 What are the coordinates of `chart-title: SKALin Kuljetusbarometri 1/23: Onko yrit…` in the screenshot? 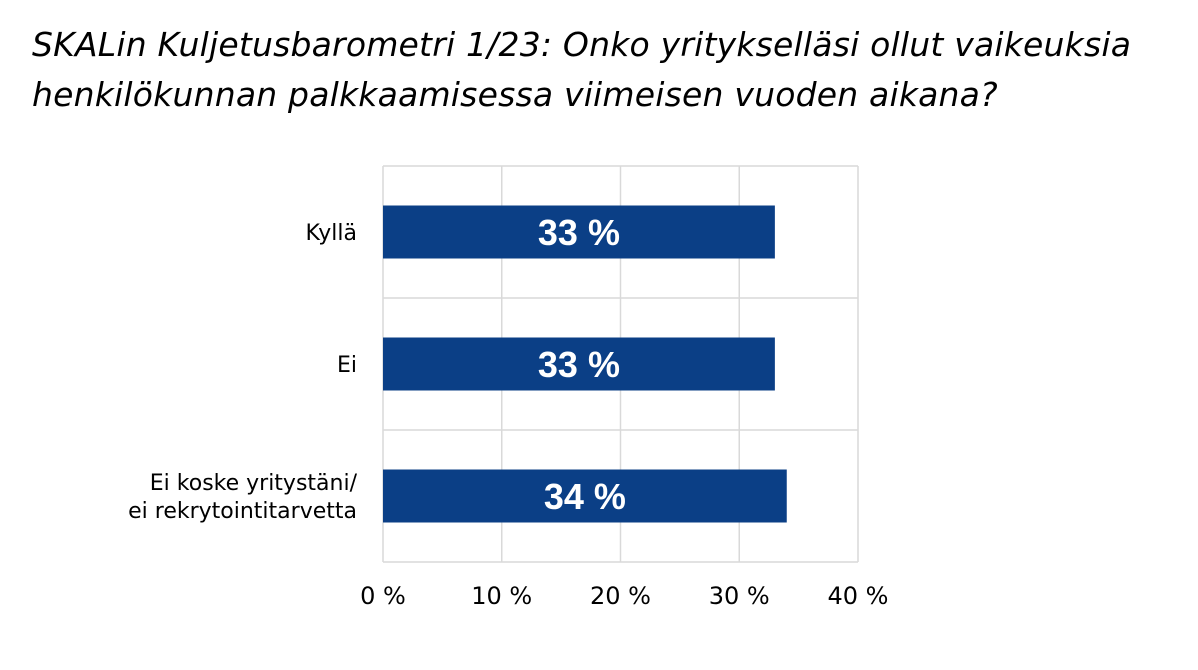 It's located at (607, 70).